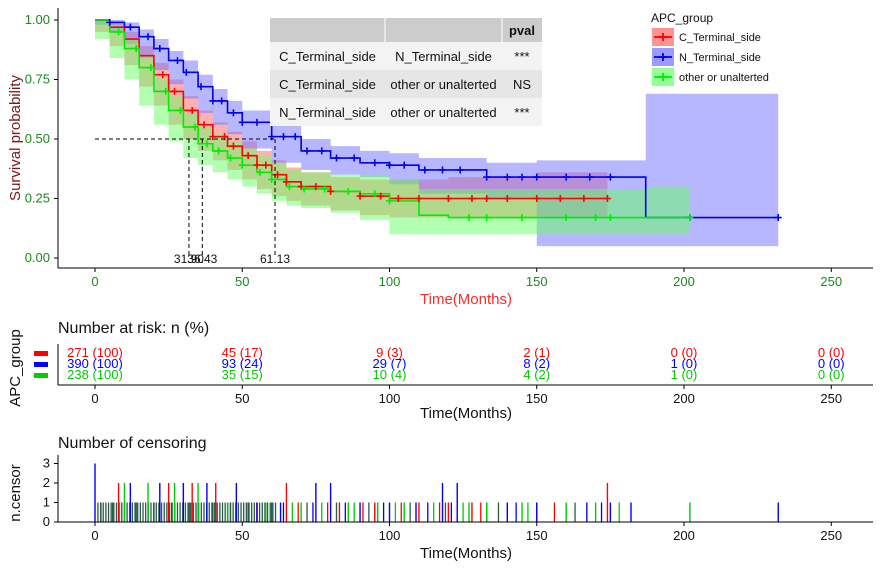  Describe the element at coordinates (37, 198) in the screenshot. I see `y-tick-label: 0.25` at that location.